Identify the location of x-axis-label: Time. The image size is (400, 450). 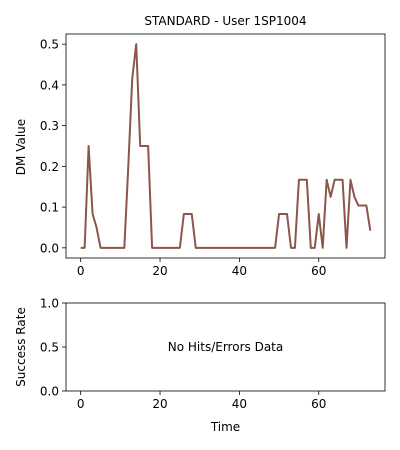
(225, 427).